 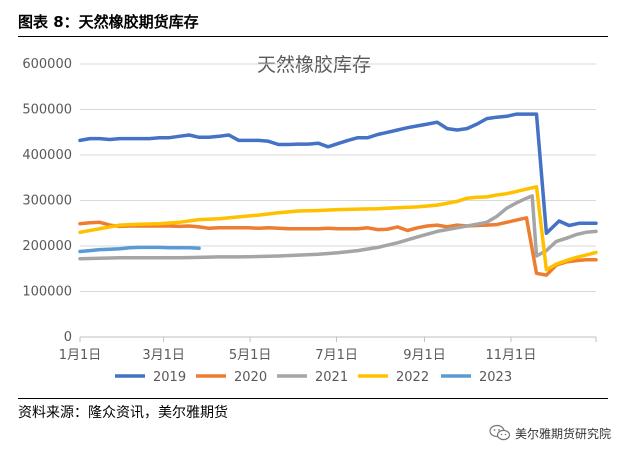 What do you see at coordinates (47, 64) in the screenshot?
I see `y-tick-label: 600000` at bounding box center [47, 64].